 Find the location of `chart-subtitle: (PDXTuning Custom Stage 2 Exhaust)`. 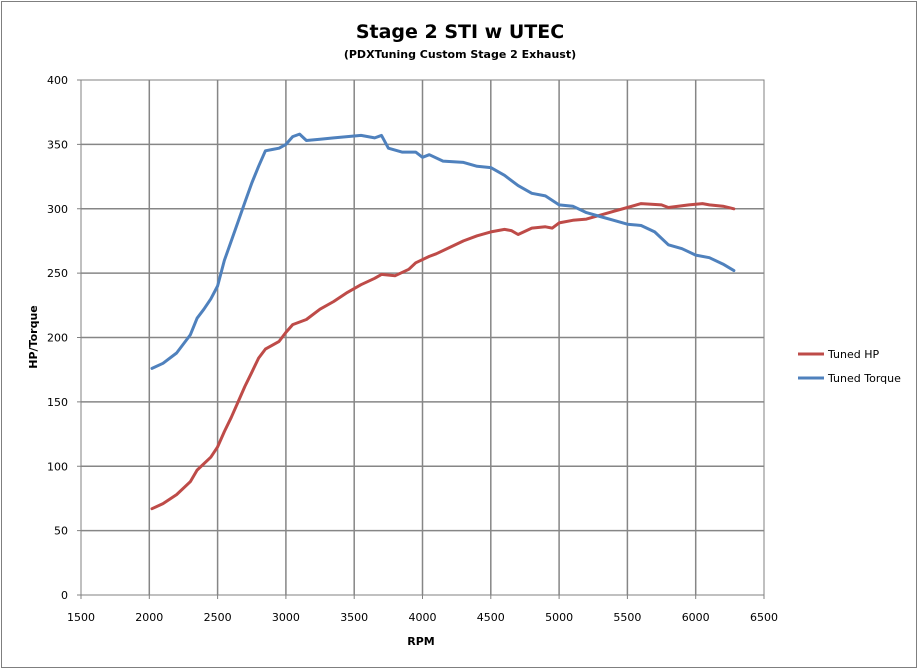

chart-subtitle: (PDXTuning Custom Stage 2 Exhaust) is located at coordinates (460, 54).